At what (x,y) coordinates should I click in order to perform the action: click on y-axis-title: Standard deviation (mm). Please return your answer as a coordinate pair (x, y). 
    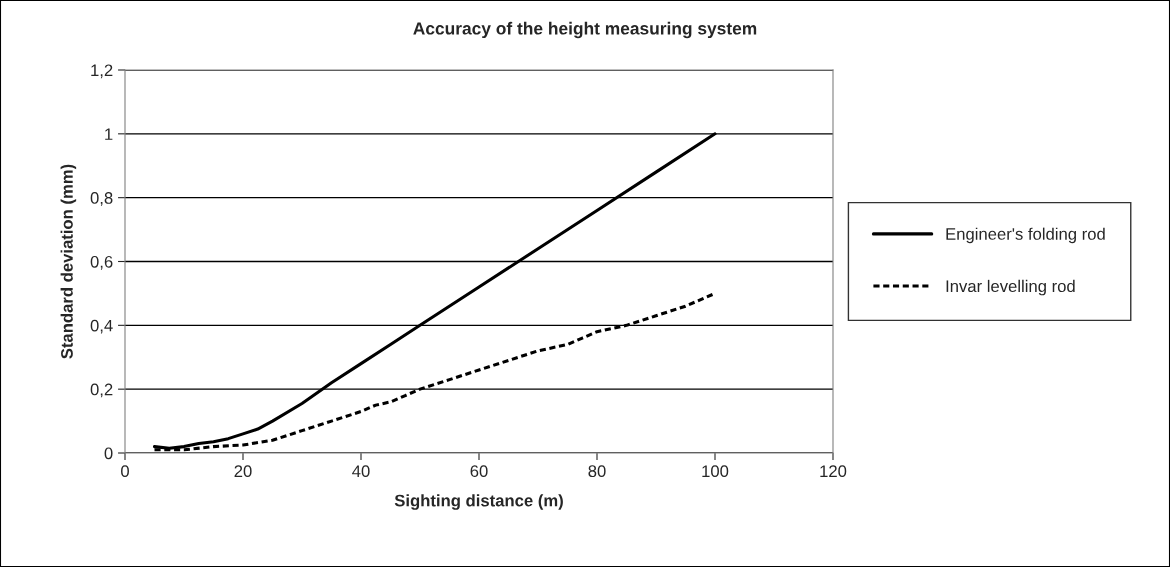
    Looking at the image, I should click on (68, 261).